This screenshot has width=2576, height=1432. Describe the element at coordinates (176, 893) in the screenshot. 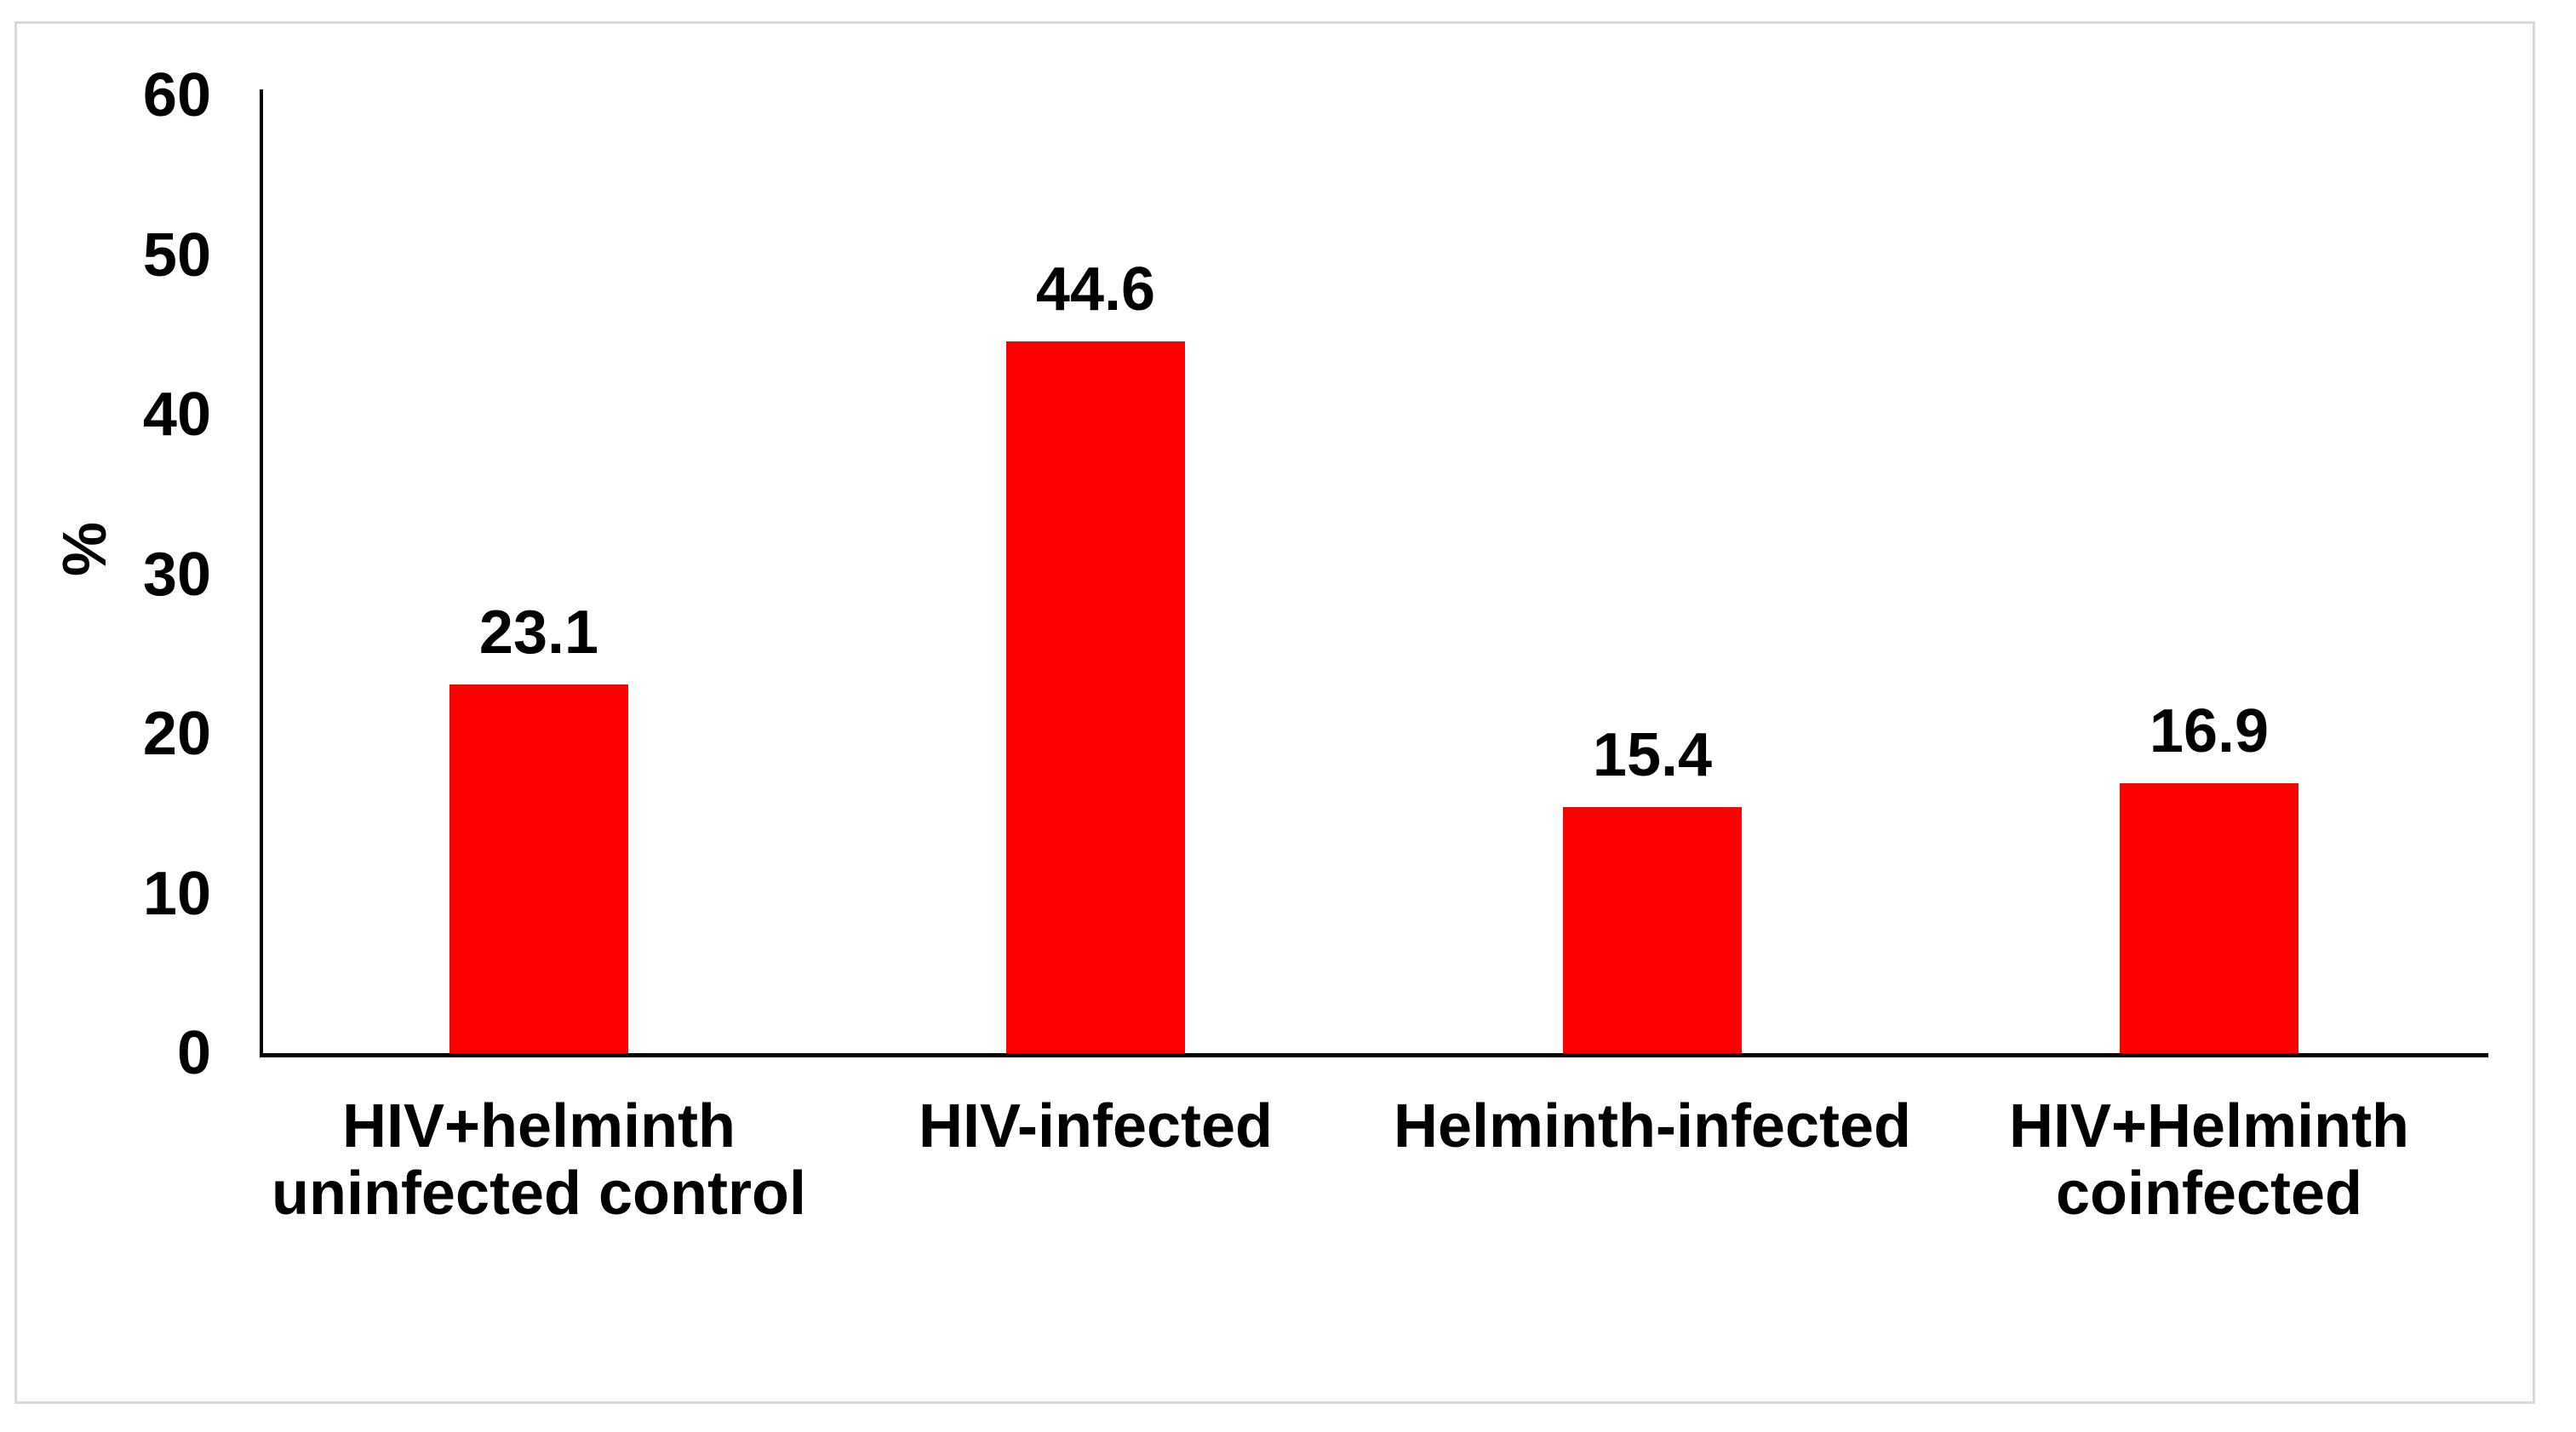

I see `y-axis-tick-label: 10` at that location.